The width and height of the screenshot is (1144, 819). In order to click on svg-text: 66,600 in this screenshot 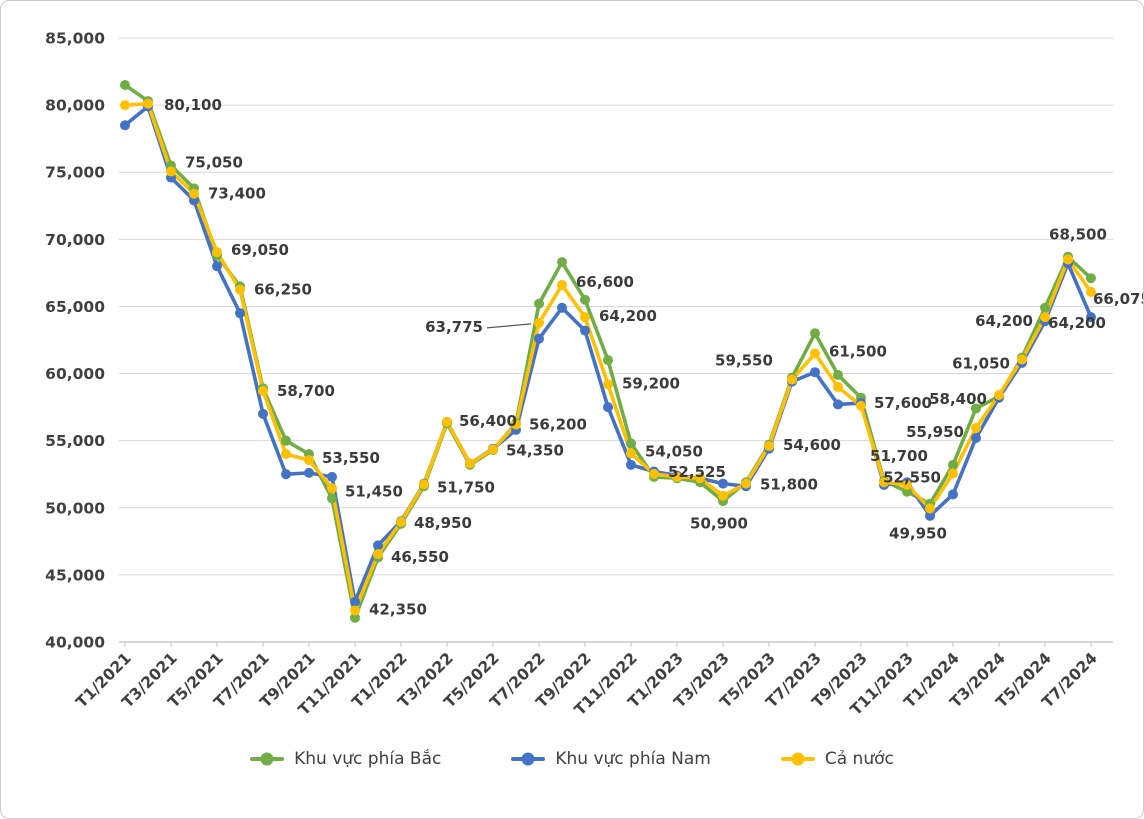, I will do `click(605, 282)`.